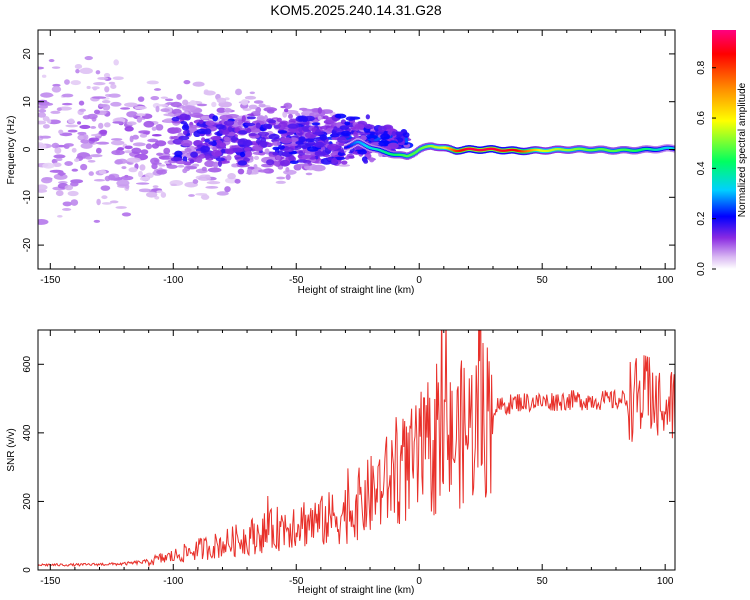 This screenshot has width=750, height=600. Describe the element at coordinates (701, 67) in the screenshot. I see `colorbar-tick-label: 0.8` at that location.